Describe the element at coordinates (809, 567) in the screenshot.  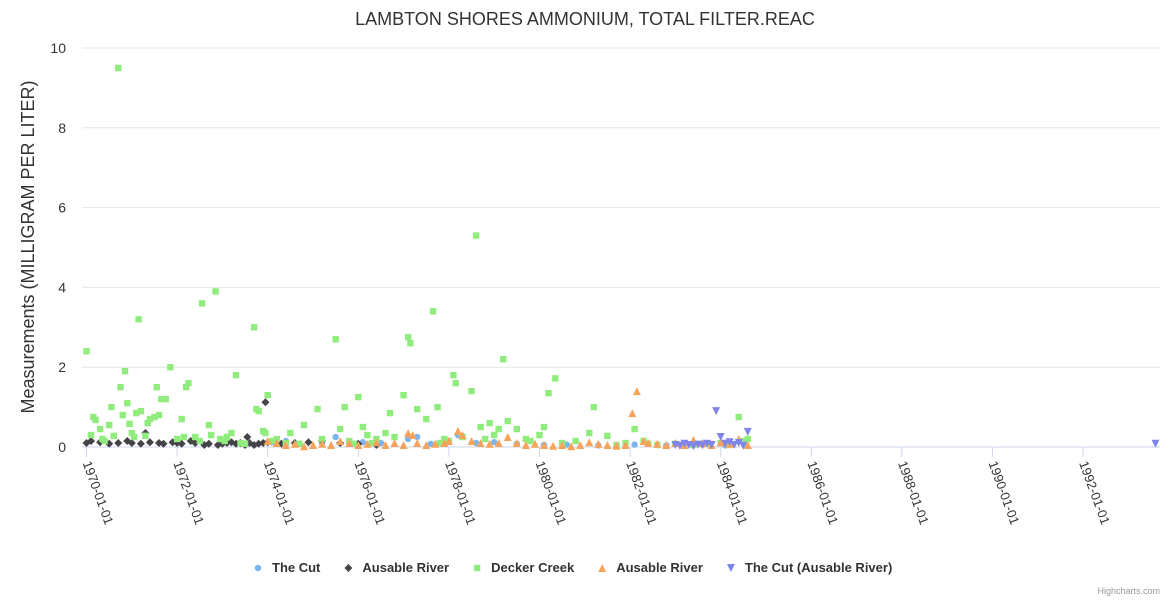
I see `legend-item: The Cut (Ausable River)` at that location.